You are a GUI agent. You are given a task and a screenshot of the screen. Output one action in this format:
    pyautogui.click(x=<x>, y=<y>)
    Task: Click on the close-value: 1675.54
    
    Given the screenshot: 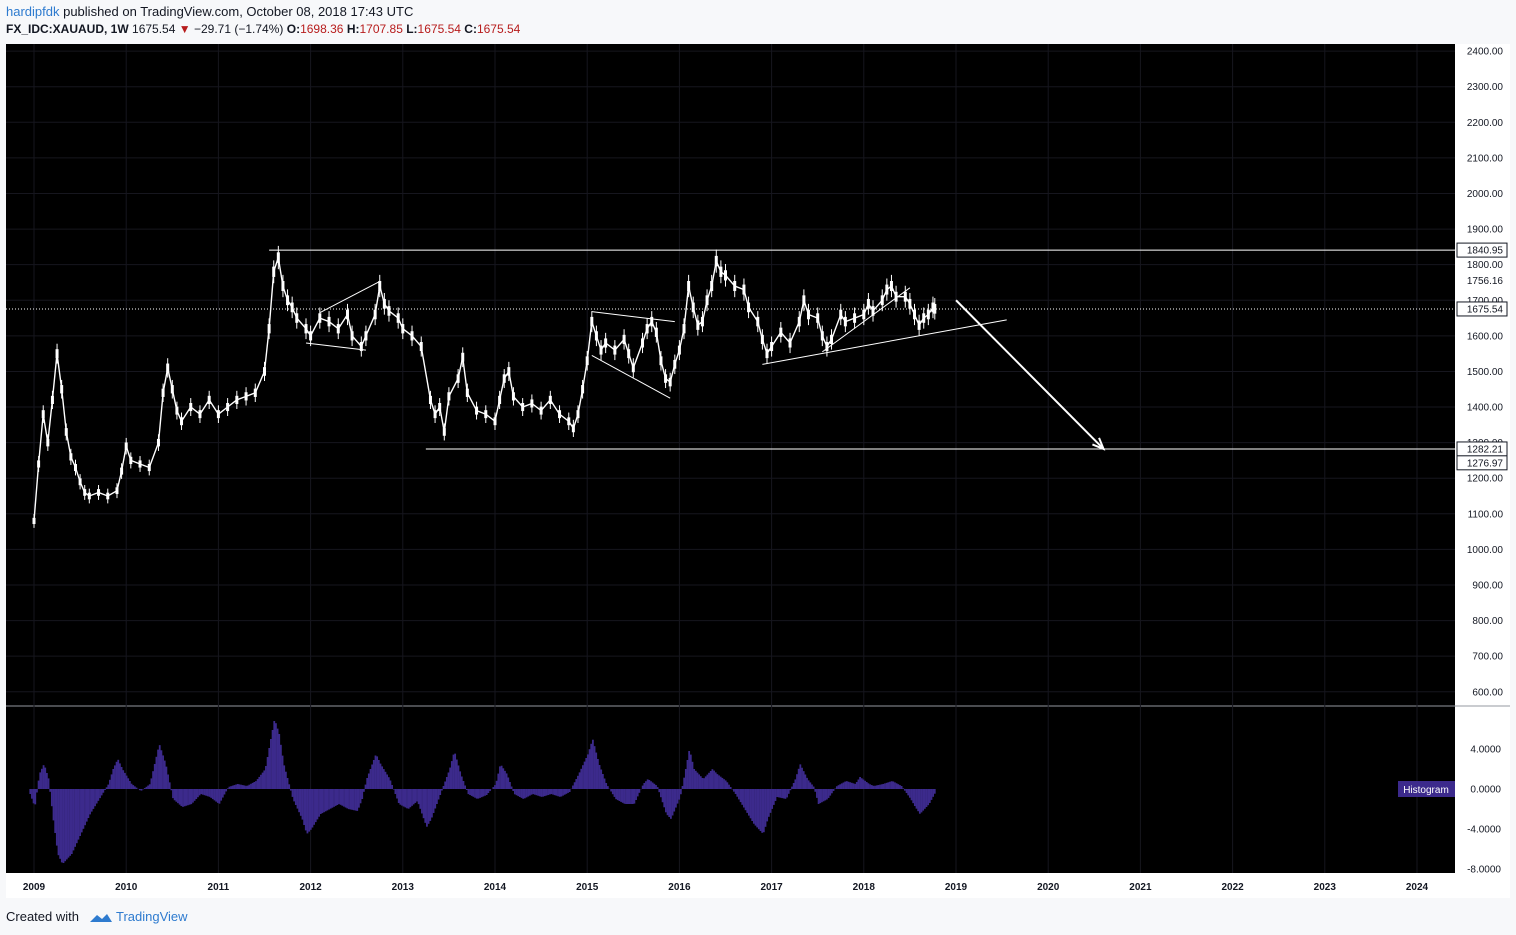 What is the action you would take?
    pyautogui.click(x=498, y=29)
    